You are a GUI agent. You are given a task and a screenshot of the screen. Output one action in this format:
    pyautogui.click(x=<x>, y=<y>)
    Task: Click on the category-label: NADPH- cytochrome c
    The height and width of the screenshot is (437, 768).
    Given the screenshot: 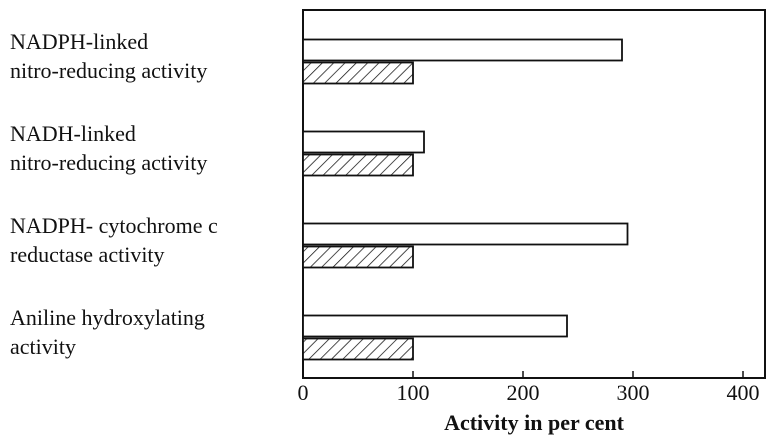 What is the action you would take?
    pyautogui.click(x=114, y=225)
    